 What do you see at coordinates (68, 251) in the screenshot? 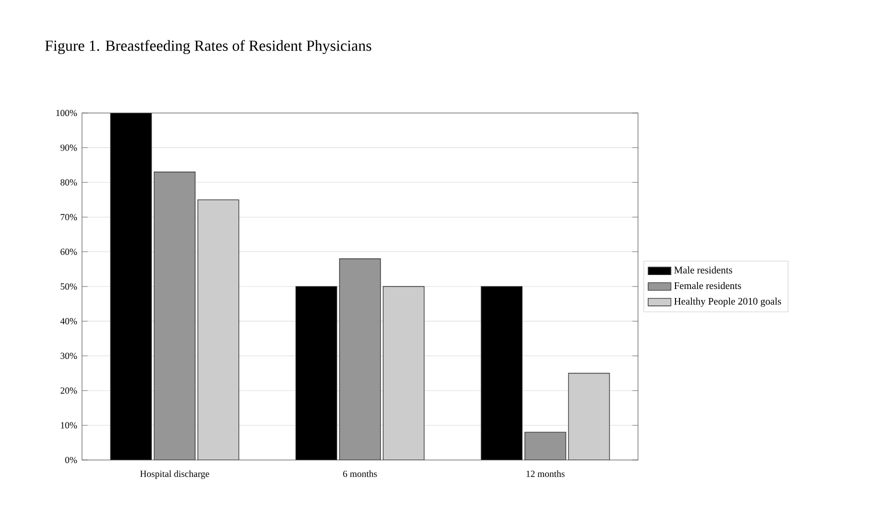
I see `y-tick-label: 60%` at bounding box center [68, 251].